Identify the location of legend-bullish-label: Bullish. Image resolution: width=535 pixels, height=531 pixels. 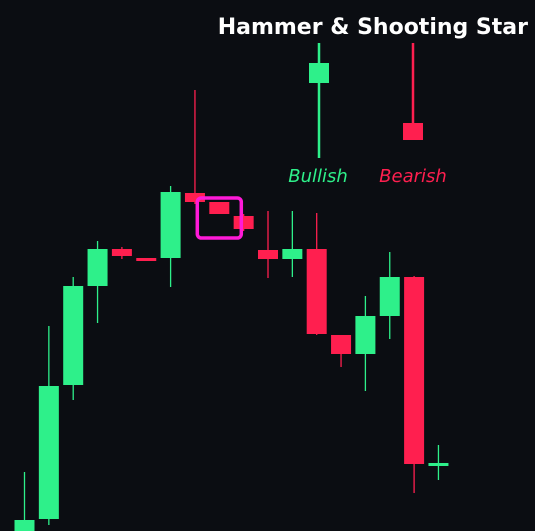
(318, 176).